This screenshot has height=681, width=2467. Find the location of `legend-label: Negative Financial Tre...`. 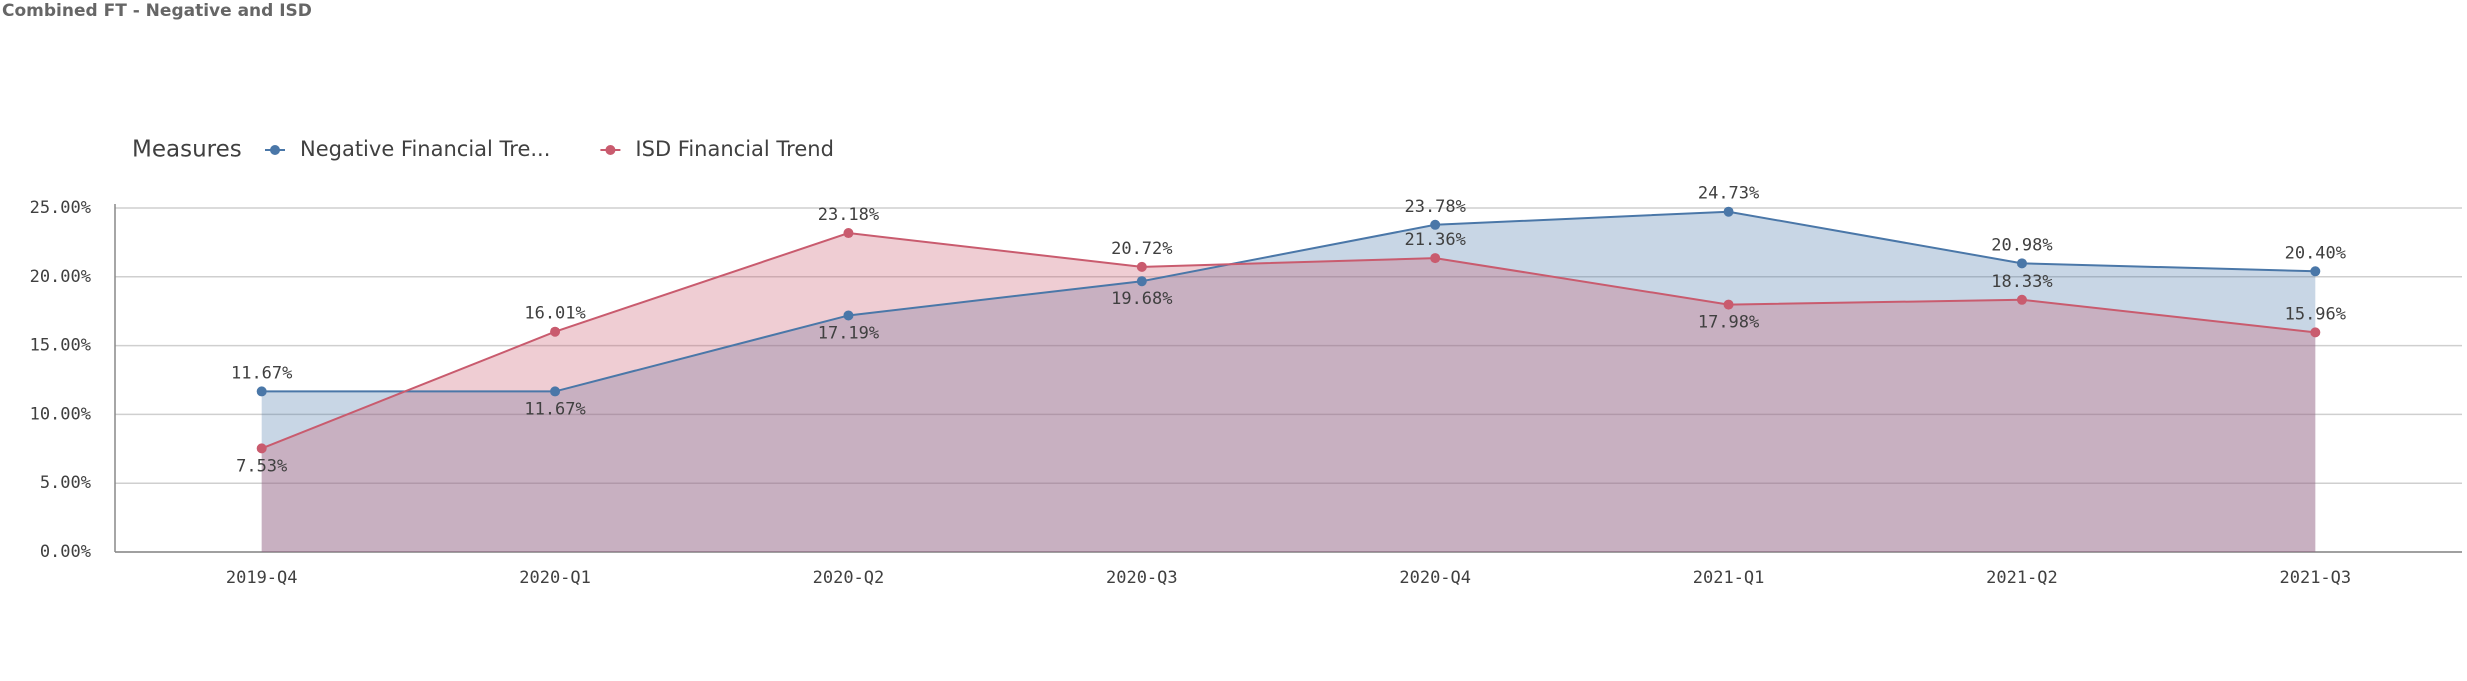

legend-label: Negative Financial Tre... is located at coordinates (425, 149).